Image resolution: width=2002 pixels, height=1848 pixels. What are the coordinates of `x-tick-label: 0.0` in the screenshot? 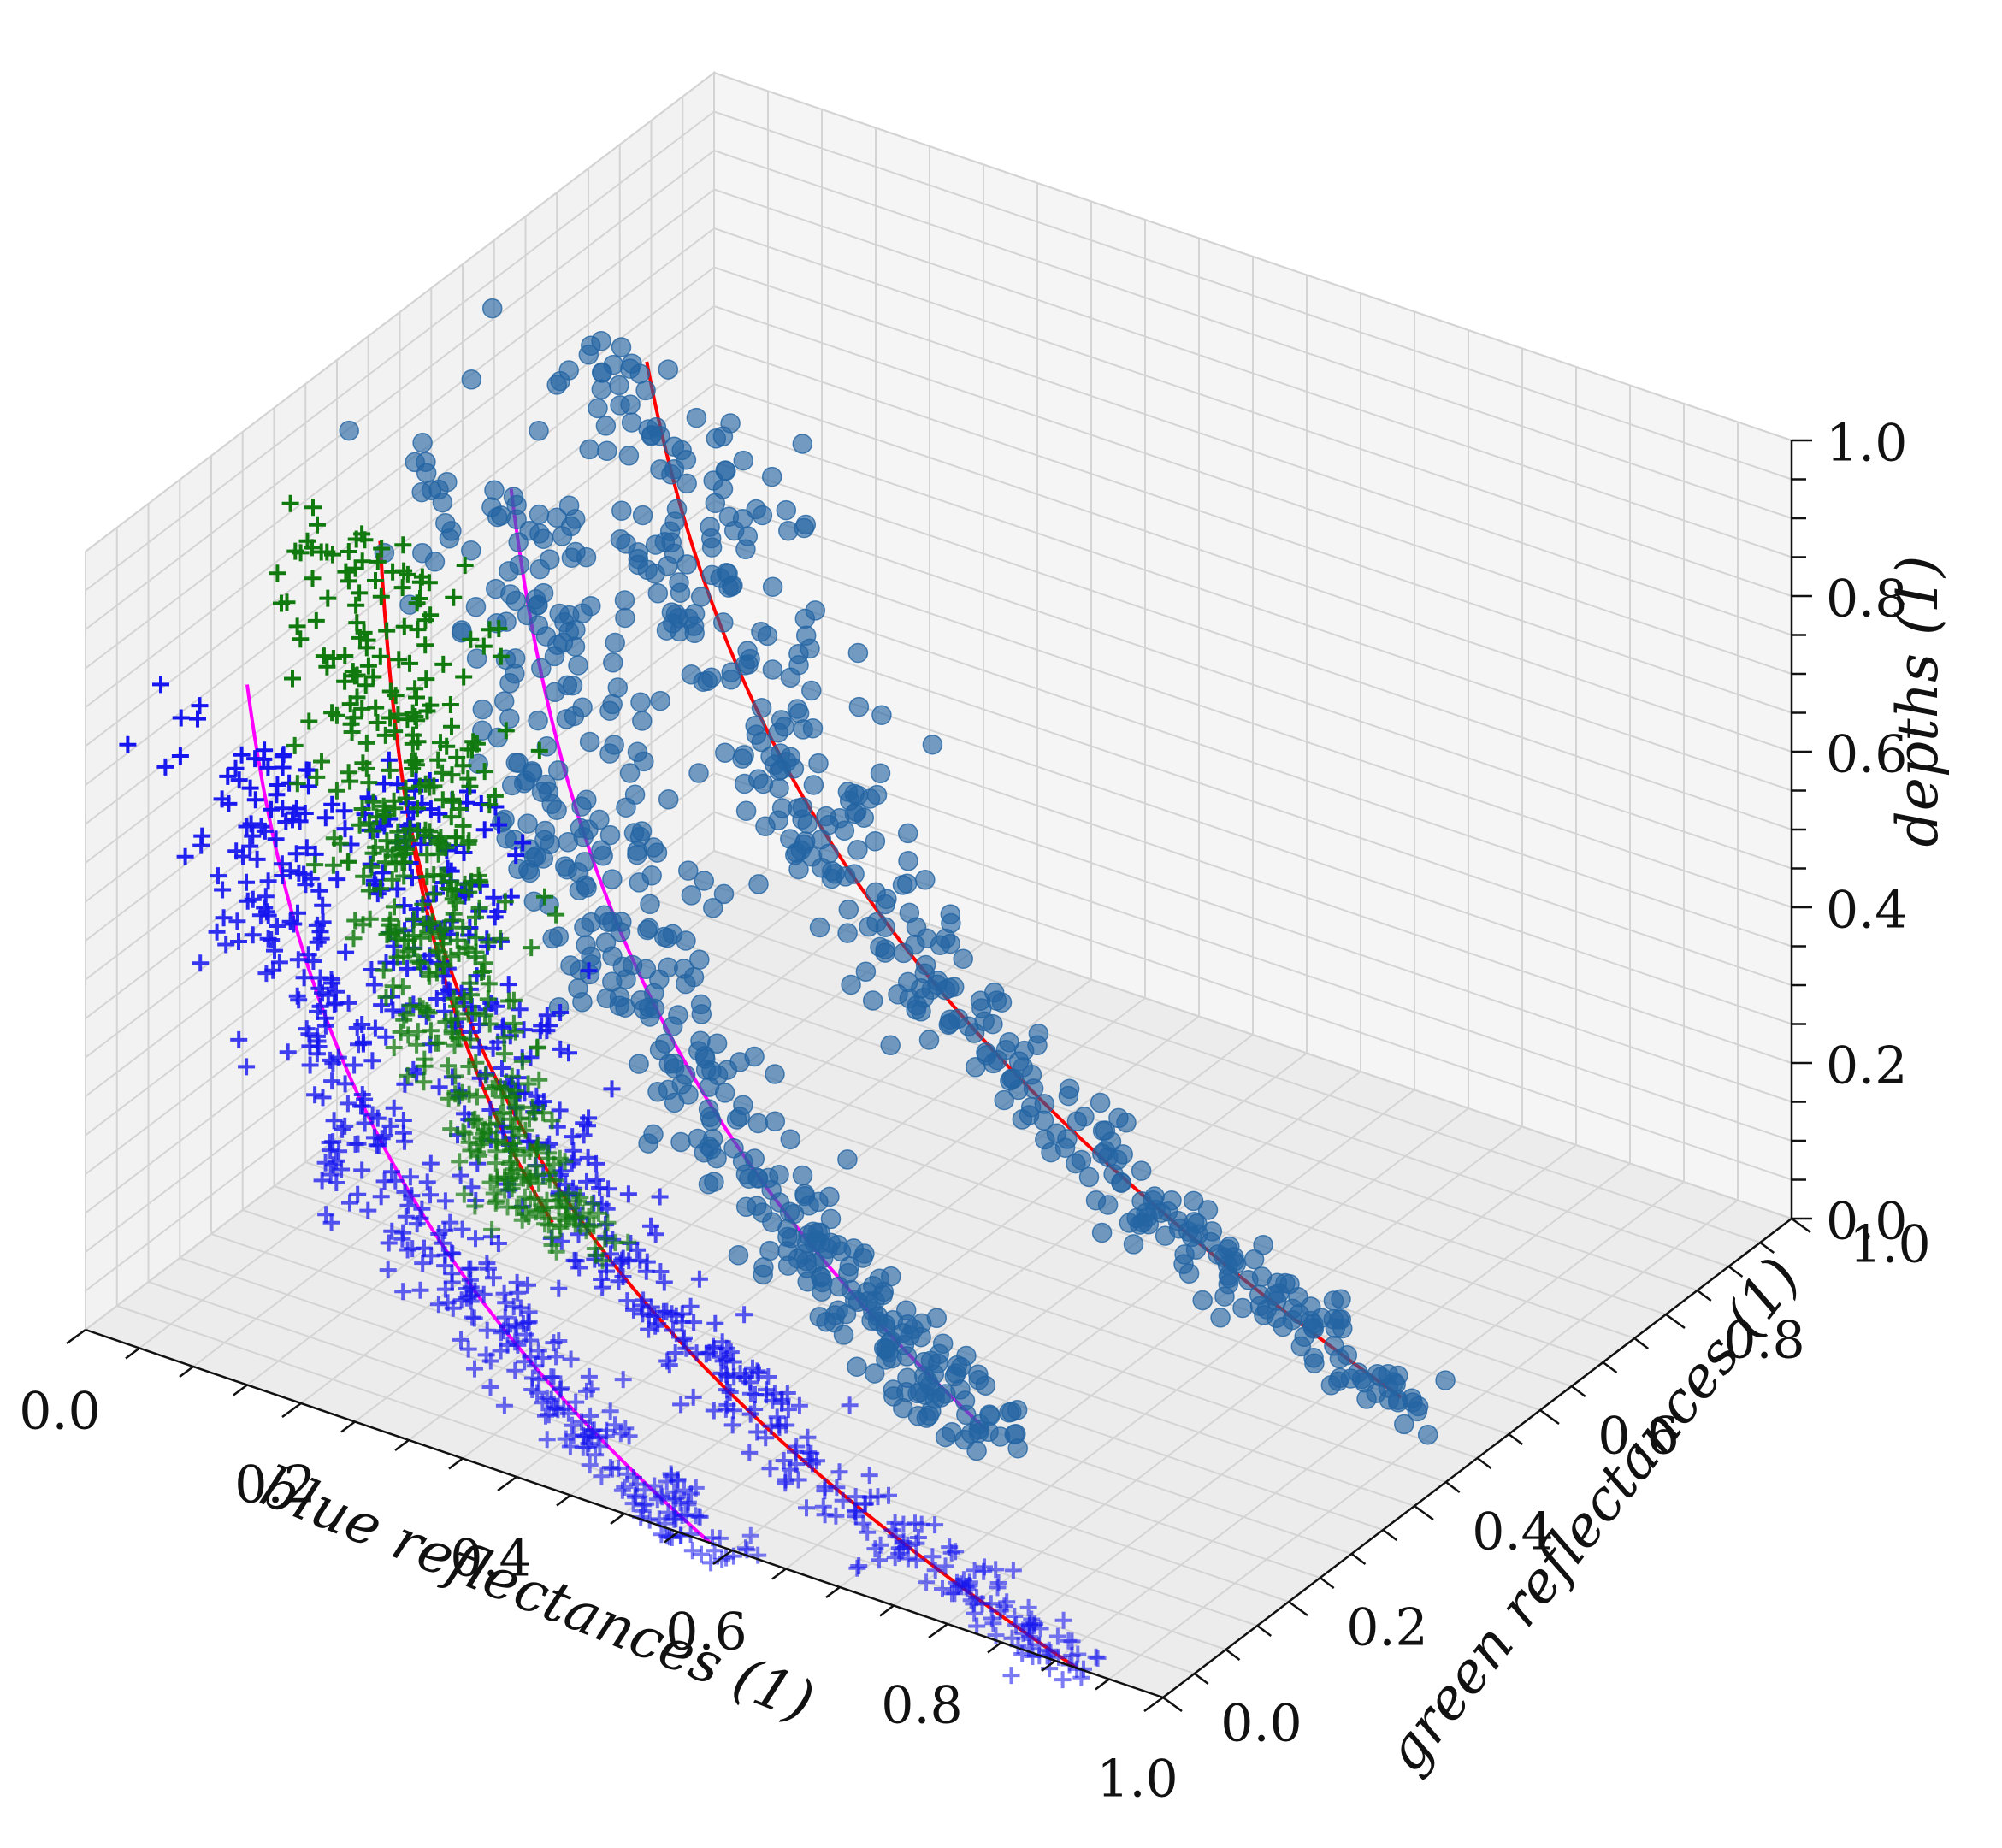 It's located at (59, 1412).